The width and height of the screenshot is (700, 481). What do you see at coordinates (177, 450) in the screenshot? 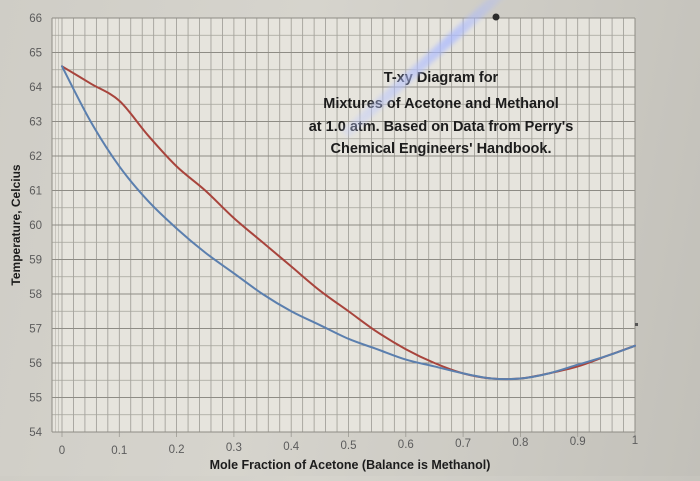
I see `x-tick-label: 0.2` at bounding box center [177, 450].